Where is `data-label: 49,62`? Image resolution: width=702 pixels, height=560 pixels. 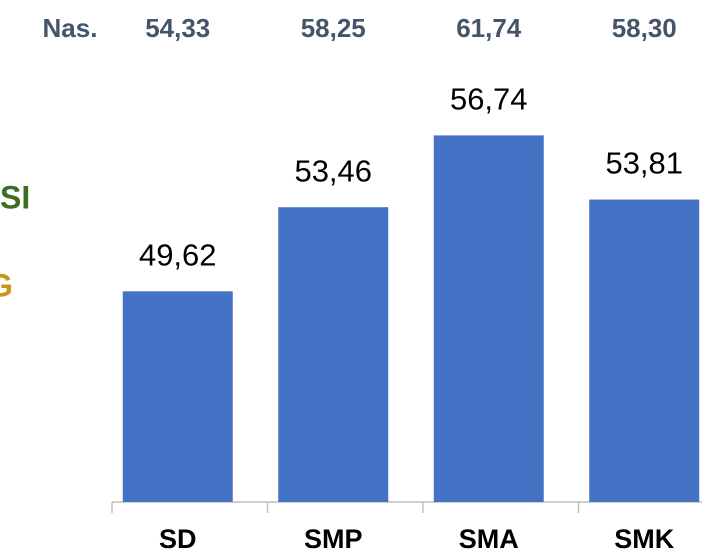 data-label: 49,62 is located at coordinates (178, 255).